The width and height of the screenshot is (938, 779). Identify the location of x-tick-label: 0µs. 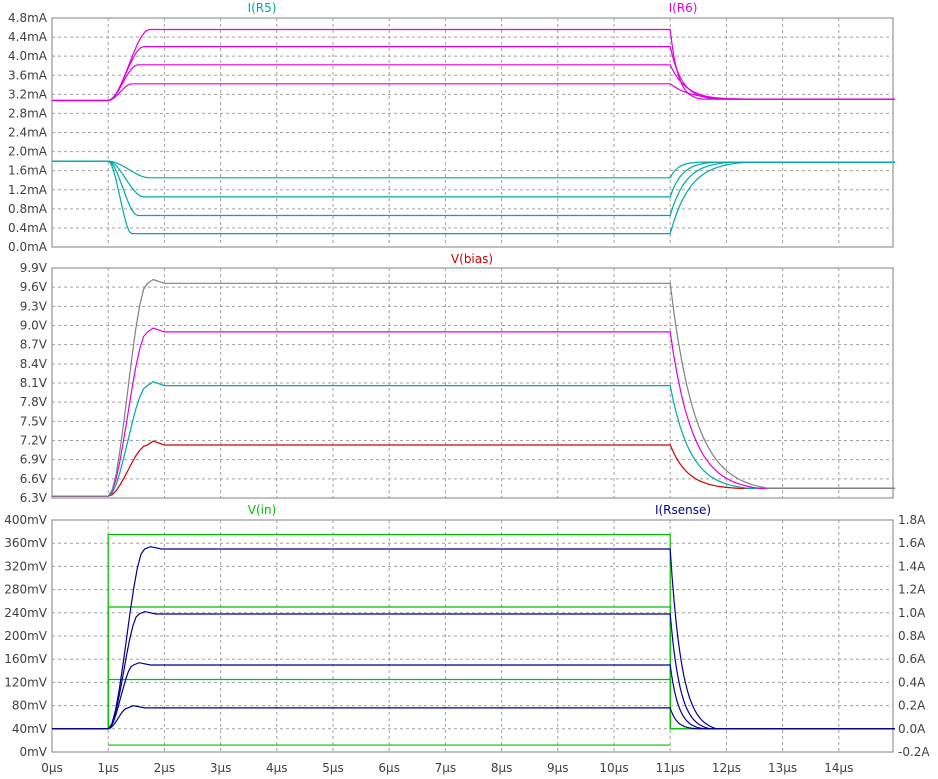
(52, 768).